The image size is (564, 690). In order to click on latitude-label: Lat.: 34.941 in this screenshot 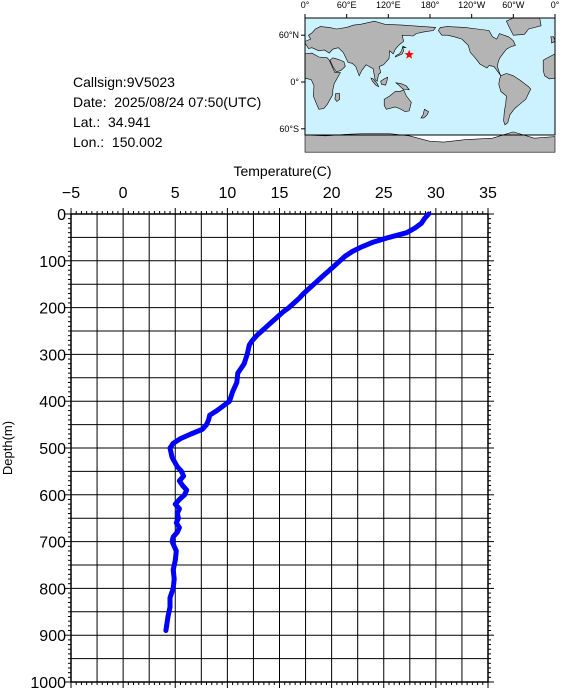, I will do `click(112, 122)`.